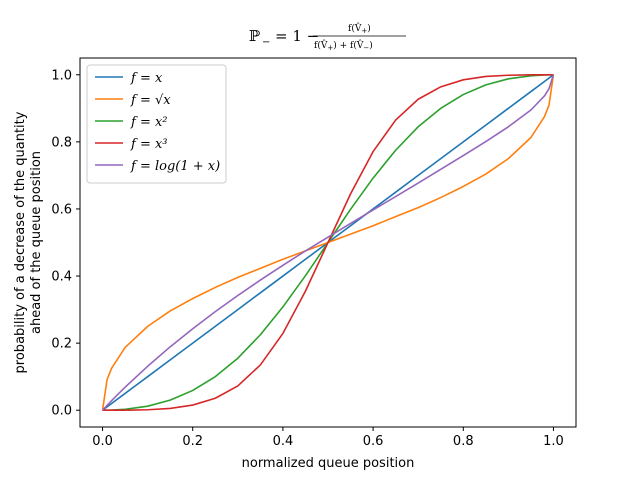  I want to click on x-axis: 0.0 0.2 0.4 0.6 0.8 1.0, so click(328, 438).